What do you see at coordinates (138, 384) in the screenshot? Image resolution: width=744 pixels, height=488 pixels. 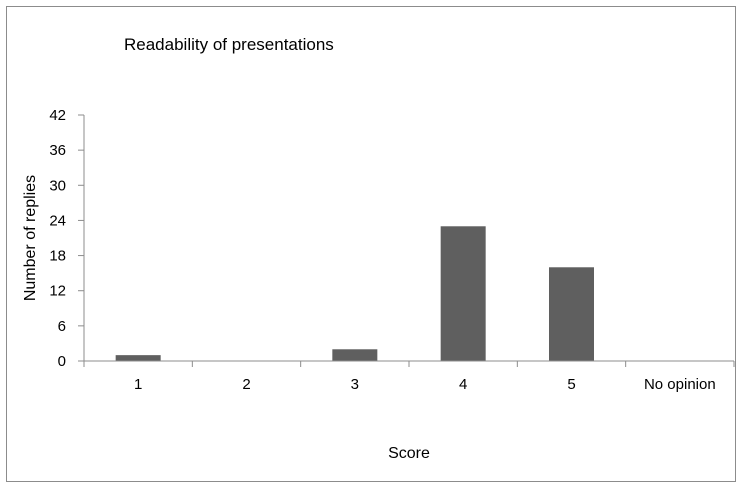 I see `x-tick-label: 1` at bounding box center [138, 384].